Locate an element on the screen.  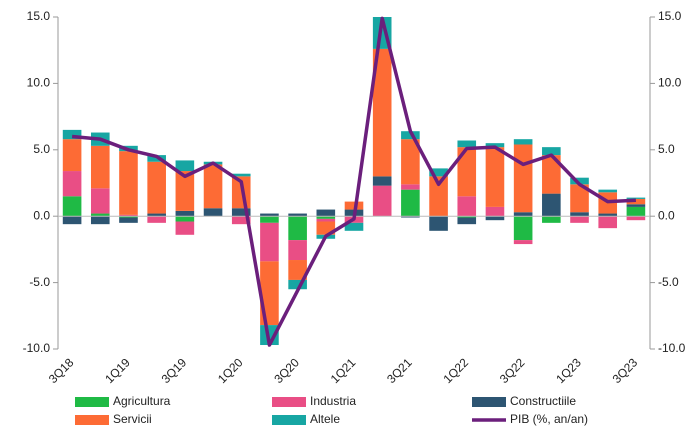
x-tick-label: 1Q23 is located at coordinates (568, 370).